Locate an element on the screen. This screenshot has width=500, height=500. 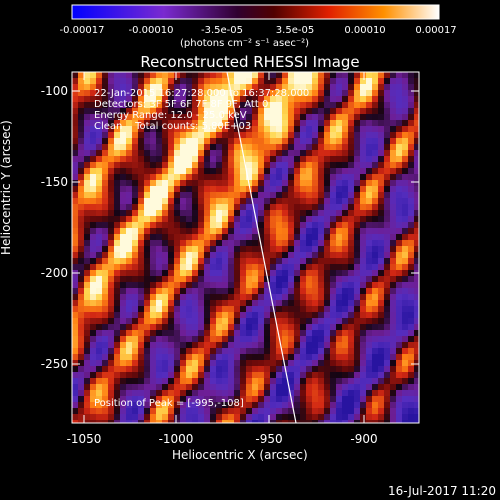
image-title: Reconstructed RHESSI Image is located at coordinates (250, 62).